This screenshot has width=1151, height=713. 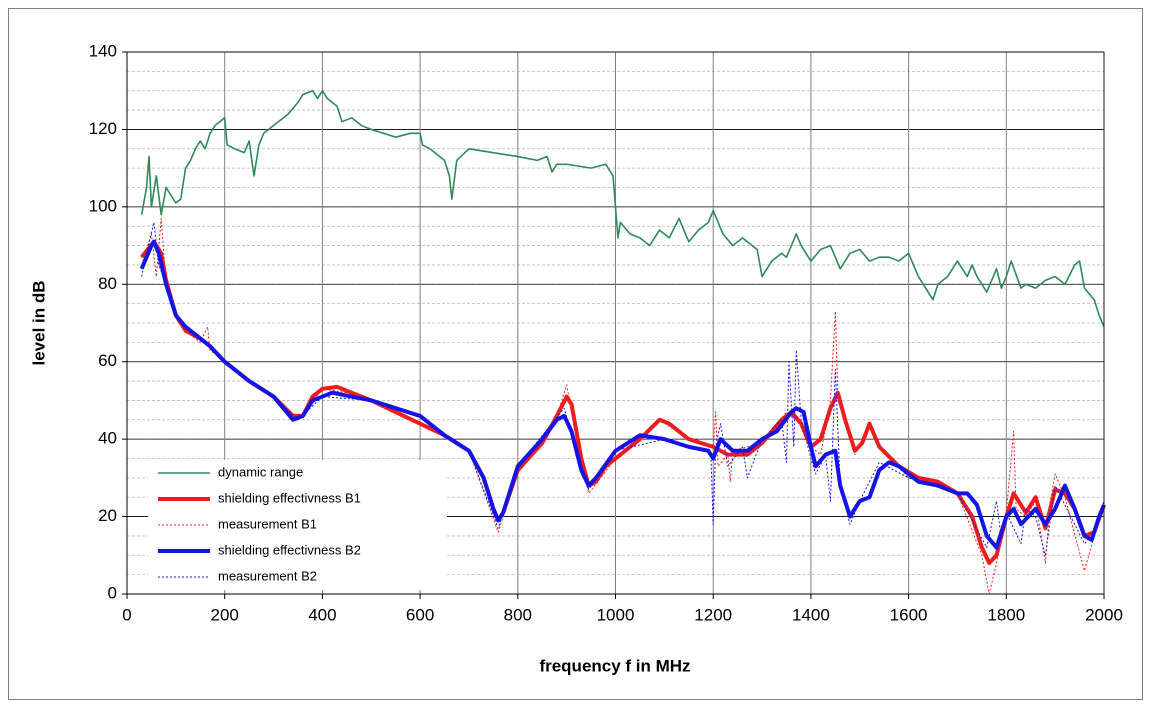 What do you see at coordinates (103, 50) in the screenshot?
I see `y-tick-label: 140` at bounding box center [103, 50].